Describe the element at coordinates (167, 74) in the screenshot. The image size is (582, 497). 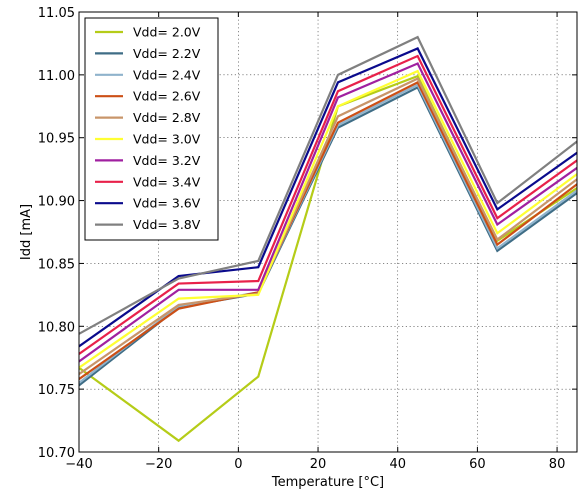
I see `legend-label-2: Vdd= 2.4V` at that location.